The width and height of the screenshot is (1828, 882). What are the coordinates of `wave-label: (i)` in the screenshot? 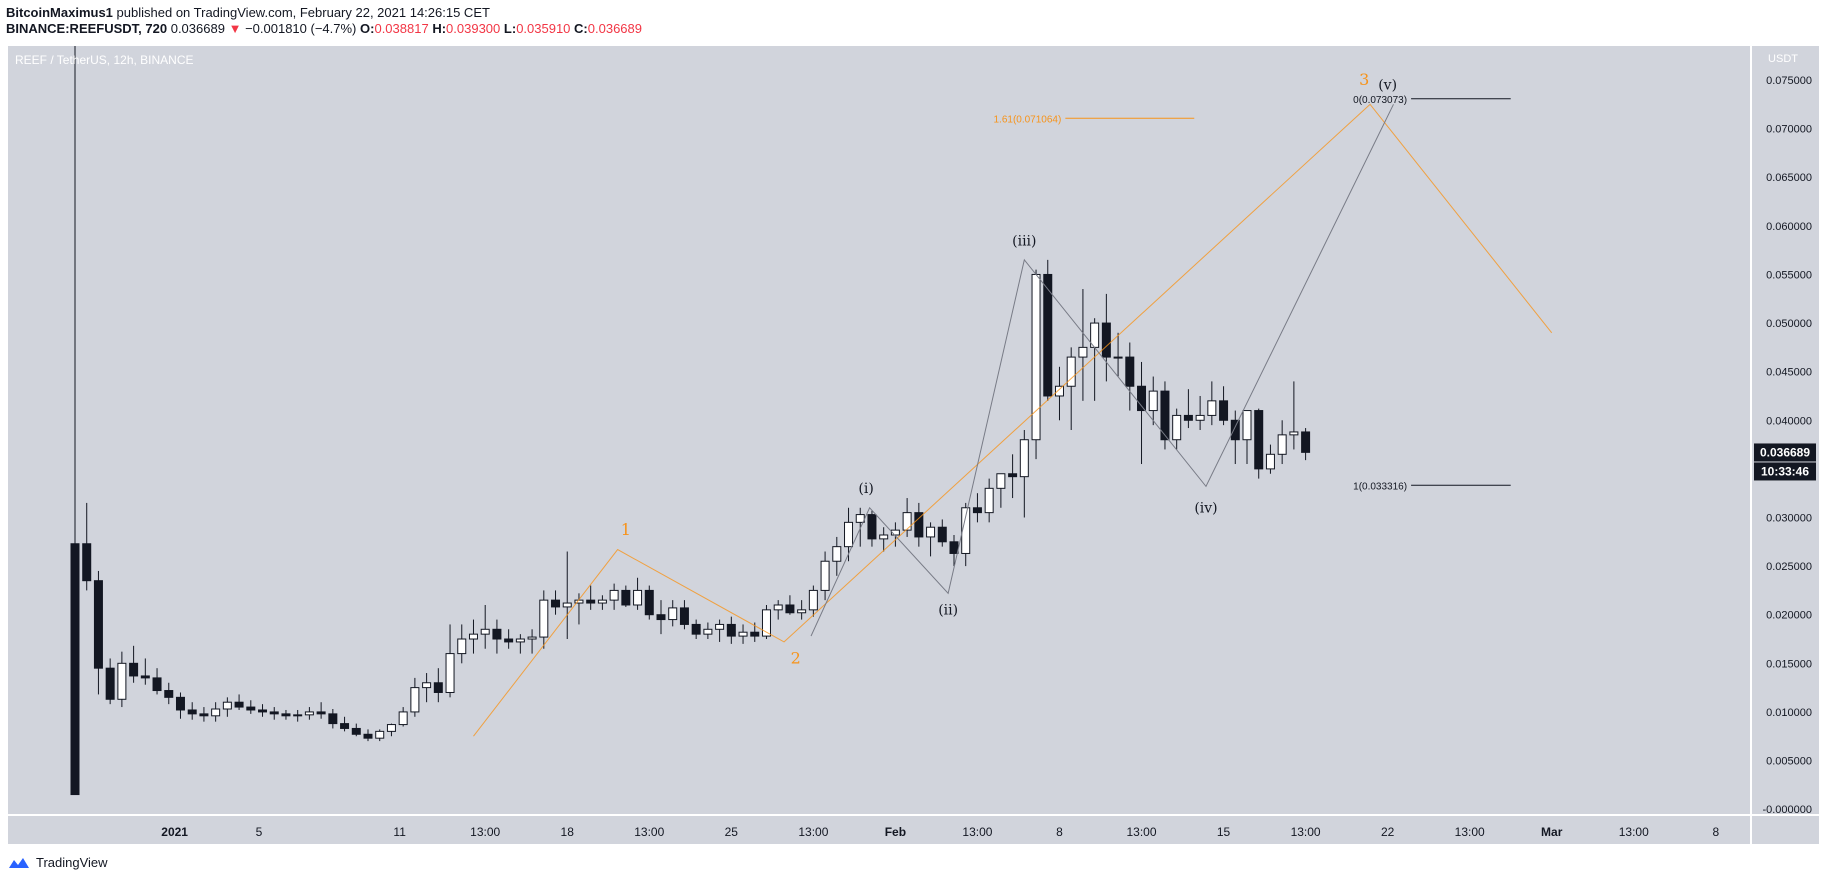 It's located at (865, 489).